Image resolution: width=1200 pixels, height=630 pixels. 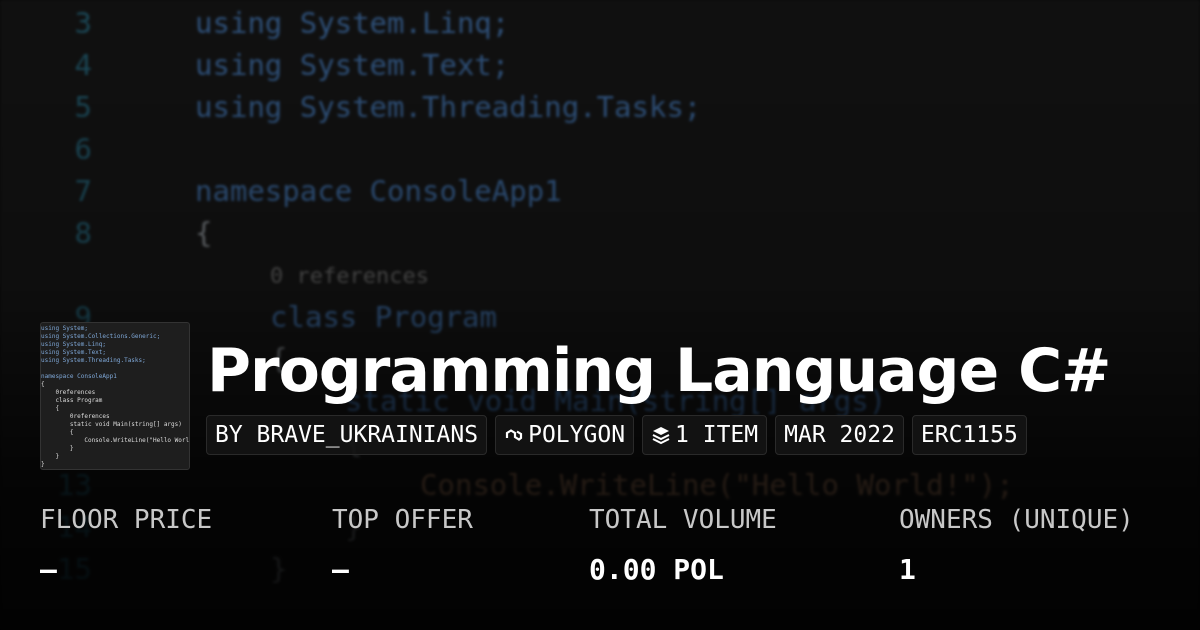 I want to click on creator-chip: BY BRAVE_UKRAINIANS, so click(x=347, y=435).